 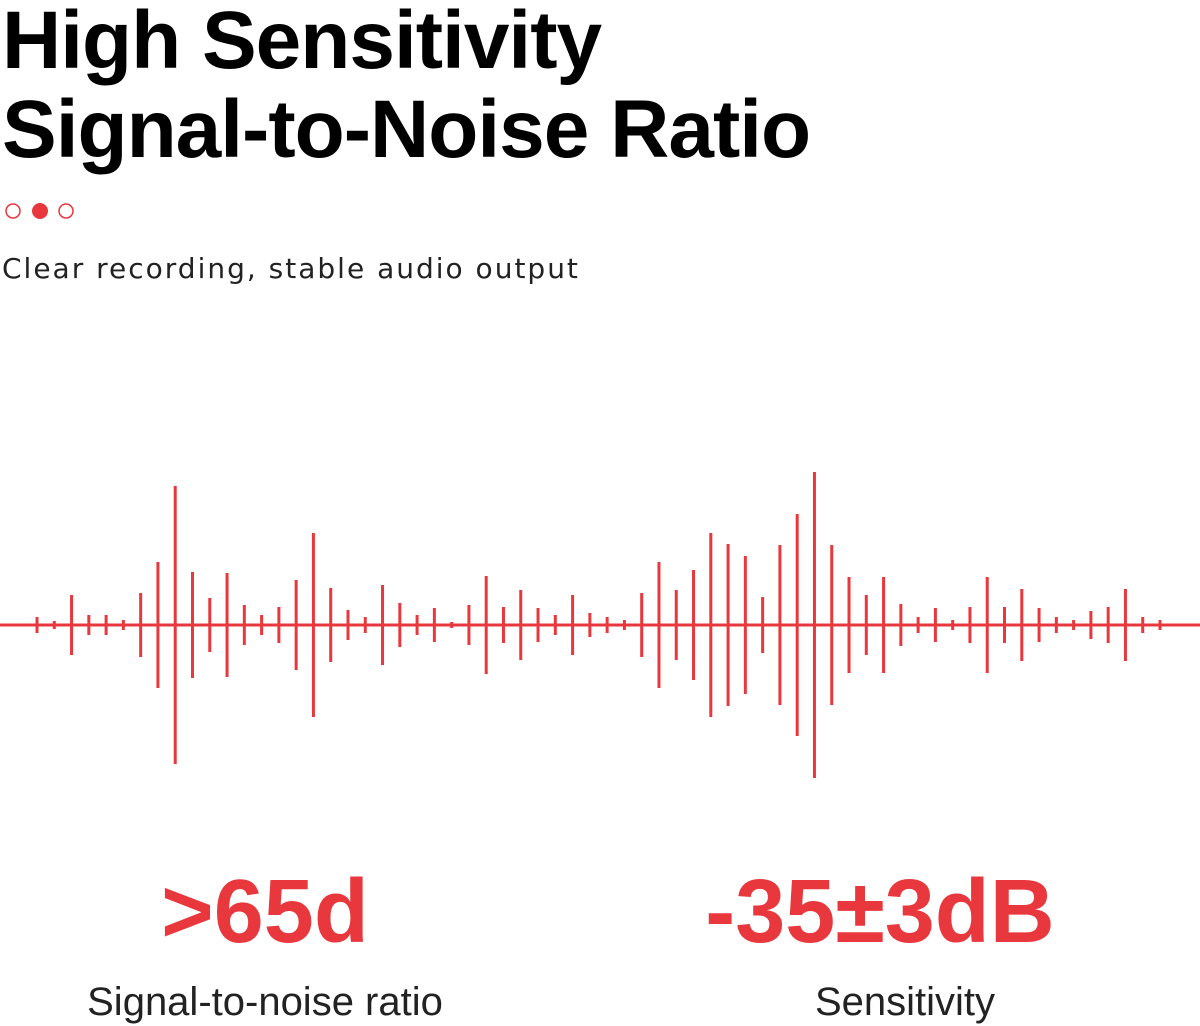 What do you see at coordinates (406, 129) in the screenshot?
I see `title-line: Signal-to-Noise Ratio` at bounding box center [406, 129].